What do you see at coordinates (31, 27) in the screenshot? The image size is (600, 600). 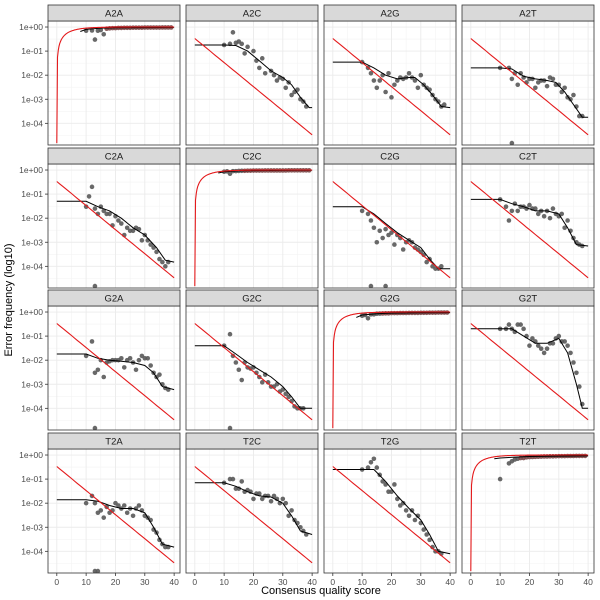 I see `y-tick-label: 1e+00` at bounding box center [31, 27].